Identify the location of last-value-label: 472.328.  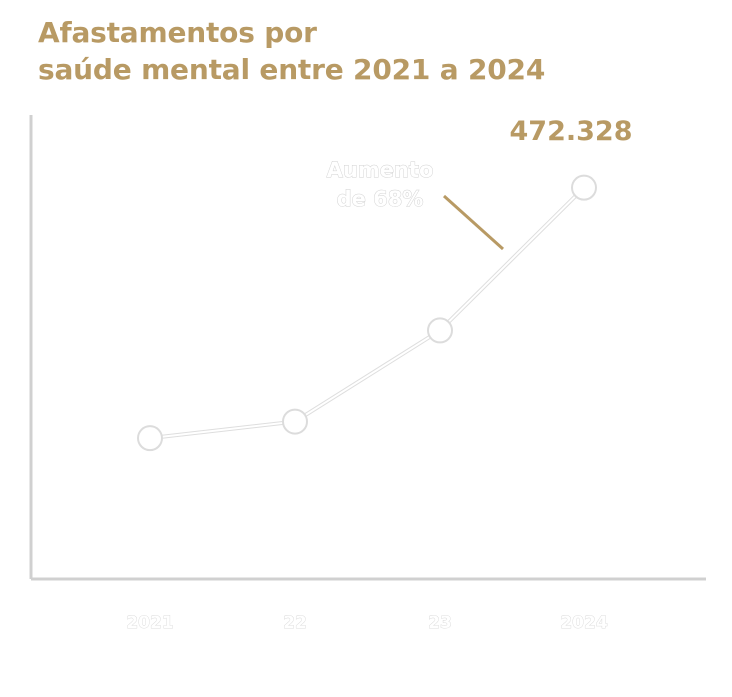
(571, 131).